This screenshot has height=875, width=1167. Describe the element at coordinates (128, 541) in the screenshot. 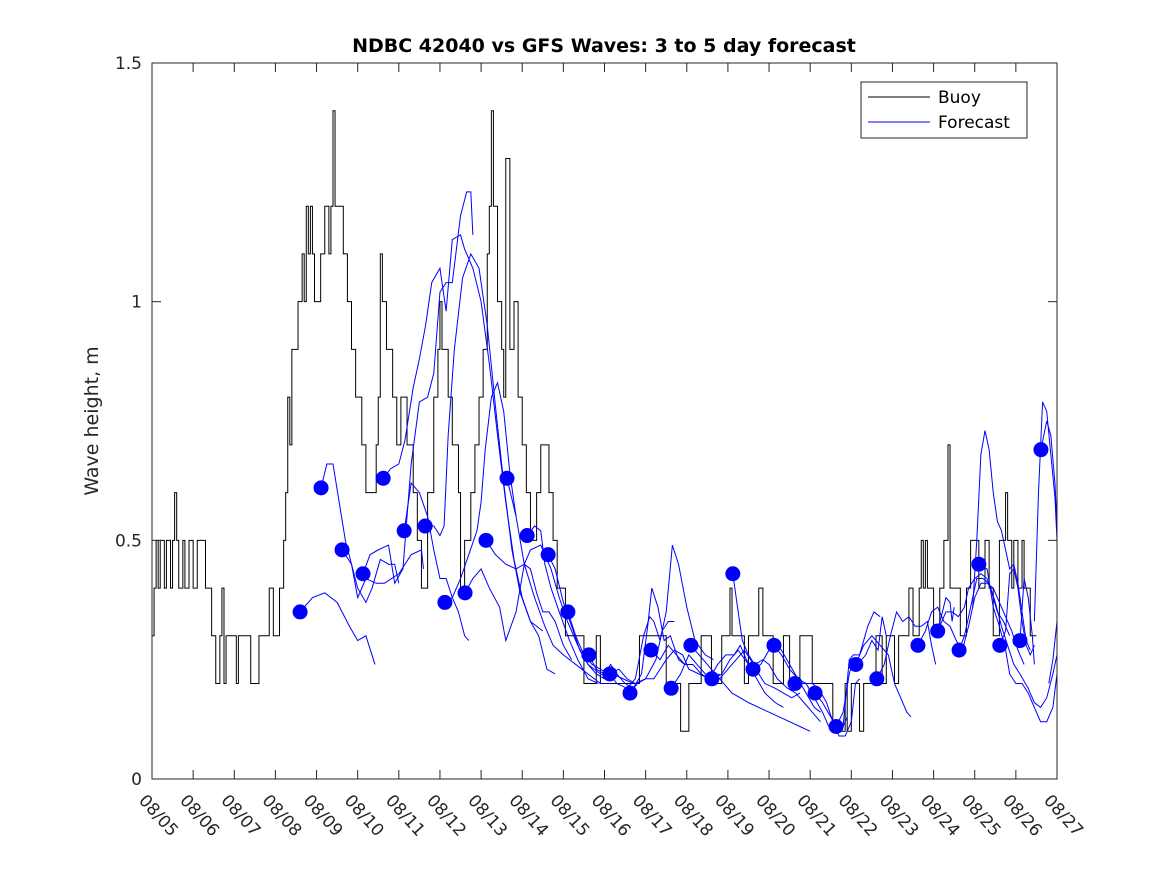

I see `y-tick-label: 0.5` at that location.